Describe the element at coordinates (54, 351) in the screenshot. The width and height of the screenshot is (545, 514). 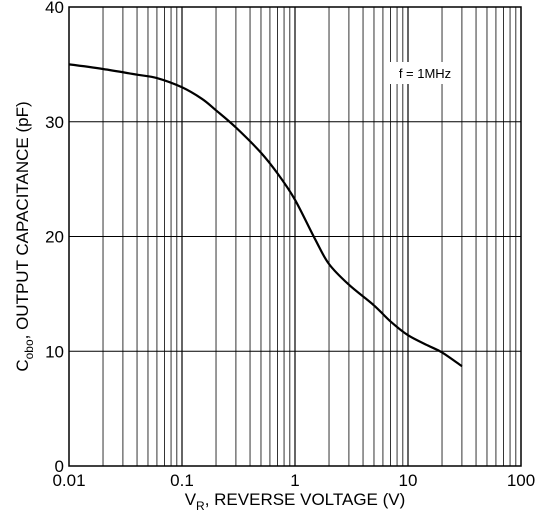
I see `y-tick-label: 10` at that location.